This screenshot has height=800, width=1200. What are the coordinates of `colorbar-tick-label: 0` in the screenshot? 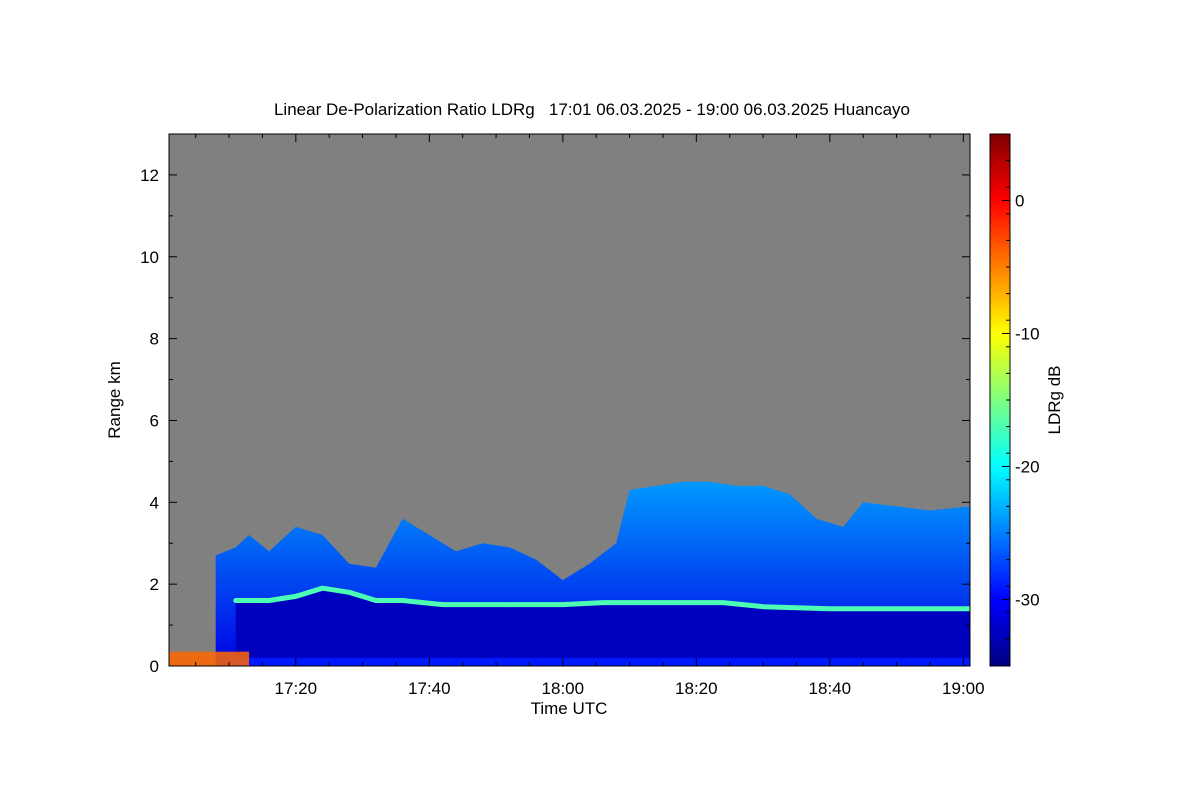 It's located at (1019, 201).